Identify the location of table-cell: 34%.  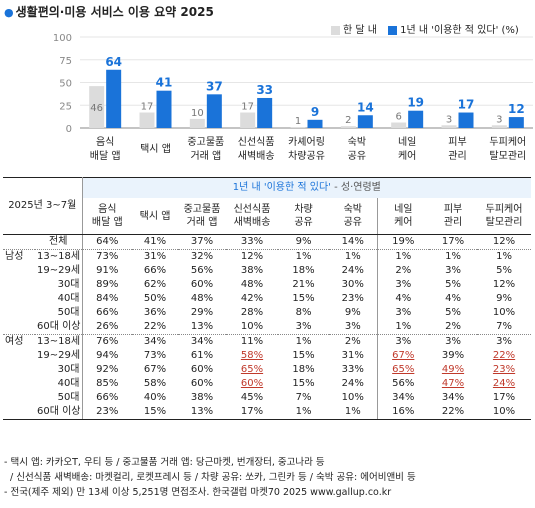
(403, 397).